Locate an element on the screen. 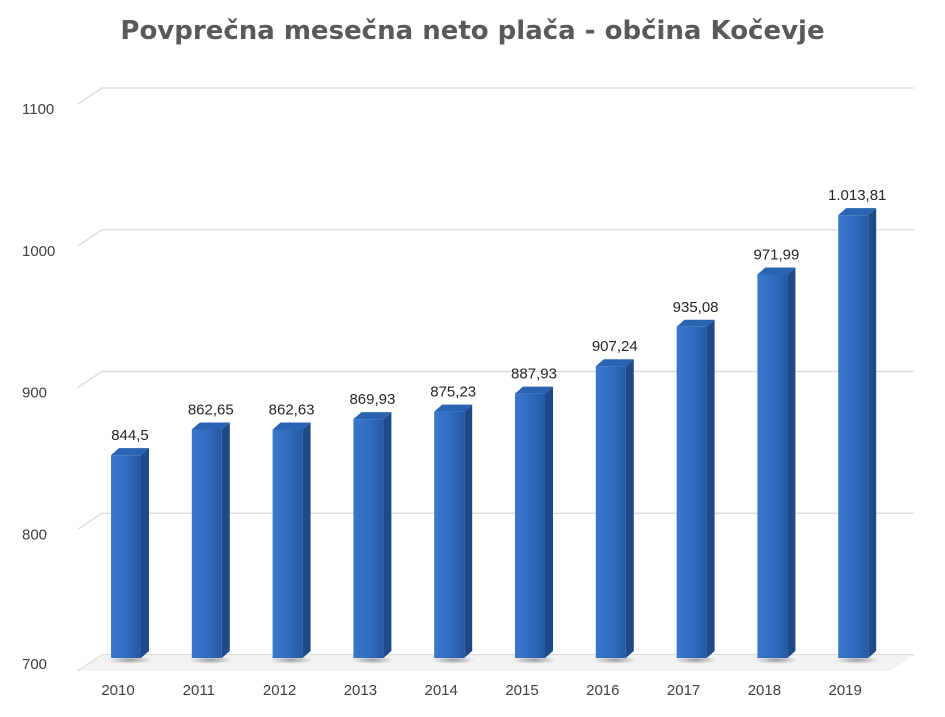  y-tick-label: 900 is located at coordinates (34, 393).